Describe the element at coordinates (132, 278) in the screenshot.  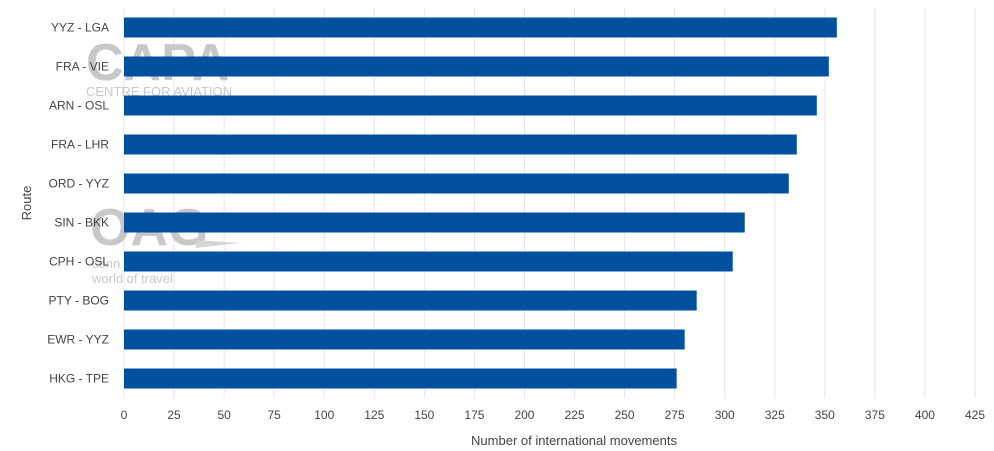
I see `oag-tagline-line2: world of travel` at that location.